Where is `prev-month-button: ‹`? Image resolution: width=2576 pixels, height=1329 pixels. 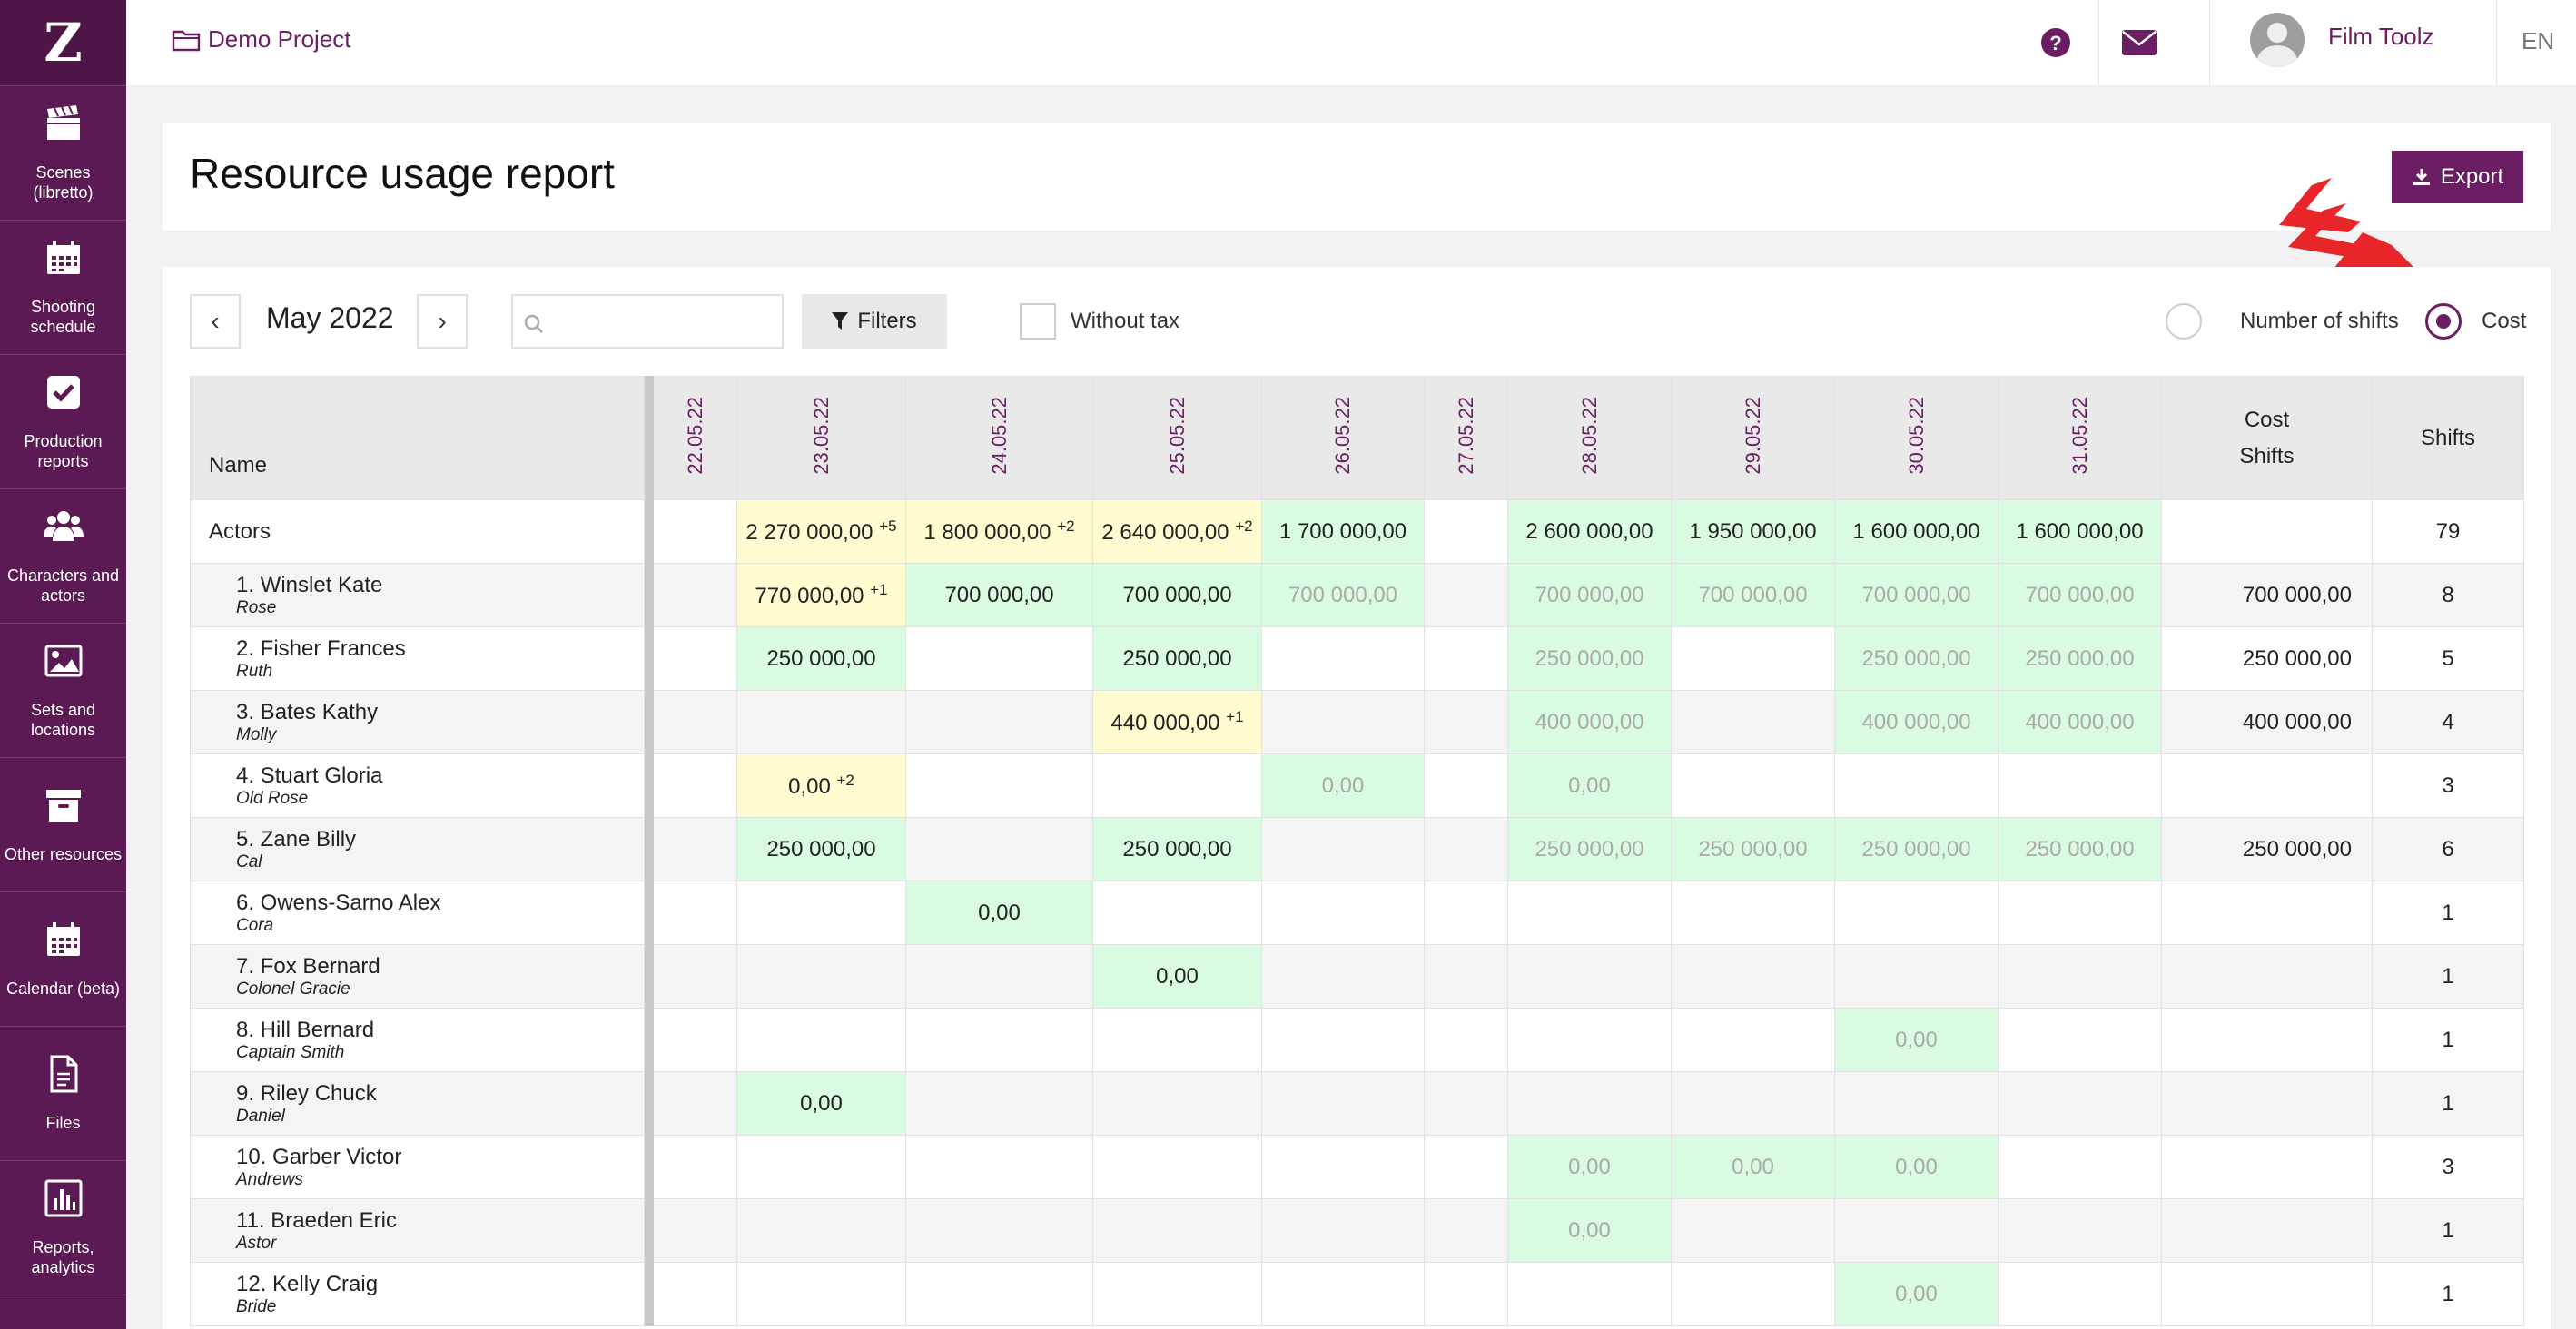
prev-month-button: ‹ is located at coordinates (215, 321).